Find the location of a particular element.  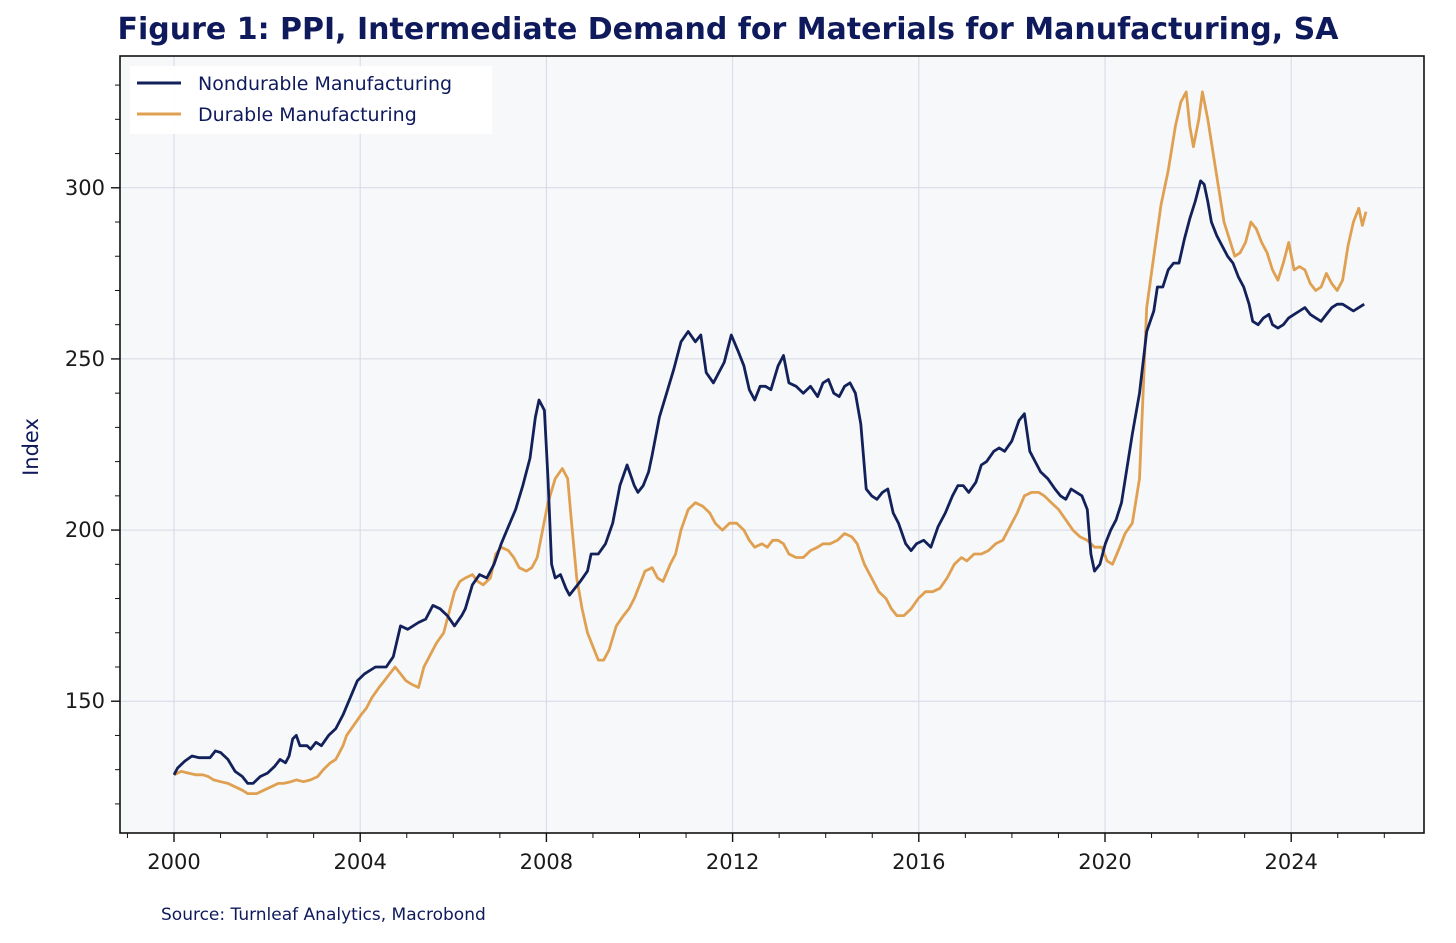

legend-label: Durable Manufacturing is located at coordinates (307, 115).